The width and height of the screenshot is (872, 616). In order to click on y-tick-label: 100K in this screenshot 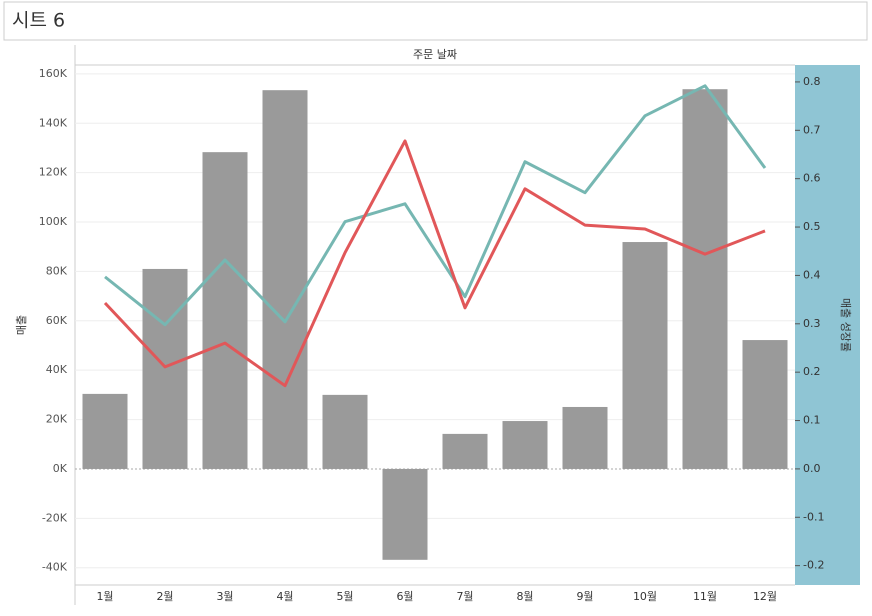, I will do `click(53, 221)`.